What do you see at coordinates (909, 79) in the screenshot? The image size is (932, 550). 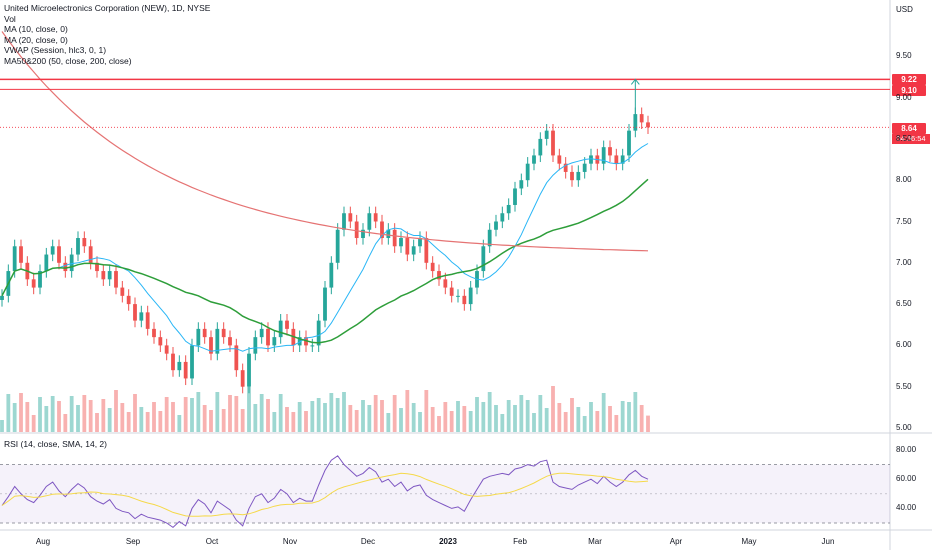 I see `resistance-badge-1: 9.22` at bounding box center [909, 79].